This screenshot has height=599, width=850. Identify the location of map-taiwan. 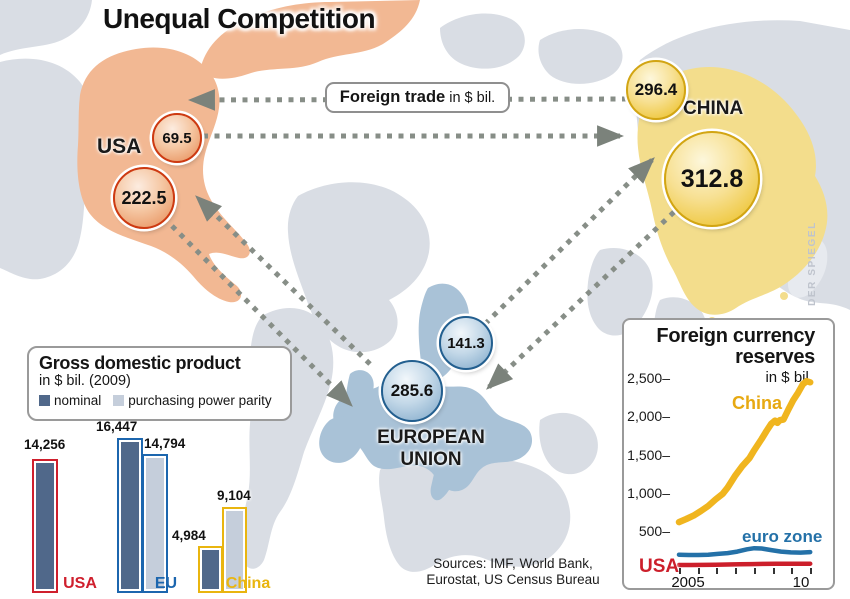
(784, 296).